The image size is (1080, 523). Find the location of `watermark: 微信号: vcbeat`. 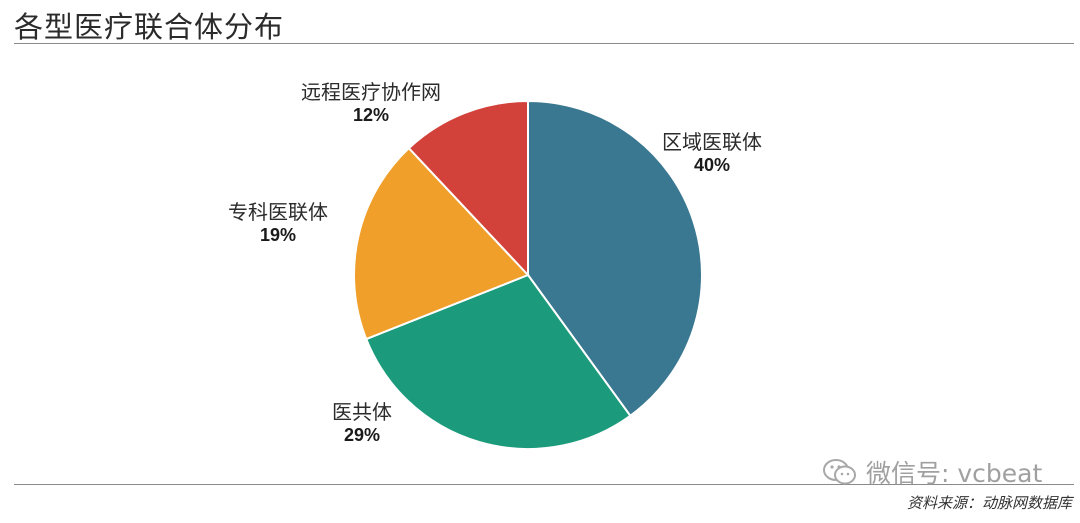

watermark: 微信号: vcbeat is located at coordinates (932, 472).